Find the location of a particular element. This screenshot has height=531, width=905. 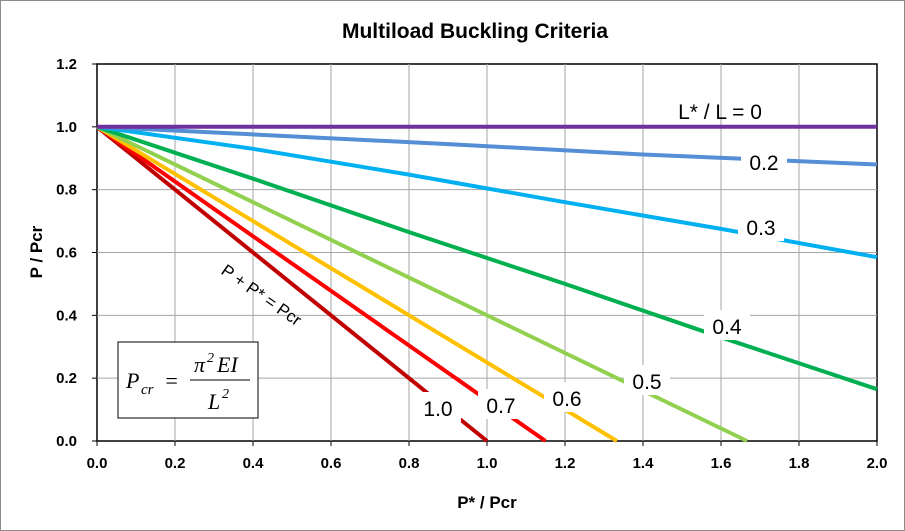

x-tick-label: 0.0 is located at coordinates (97, 463).